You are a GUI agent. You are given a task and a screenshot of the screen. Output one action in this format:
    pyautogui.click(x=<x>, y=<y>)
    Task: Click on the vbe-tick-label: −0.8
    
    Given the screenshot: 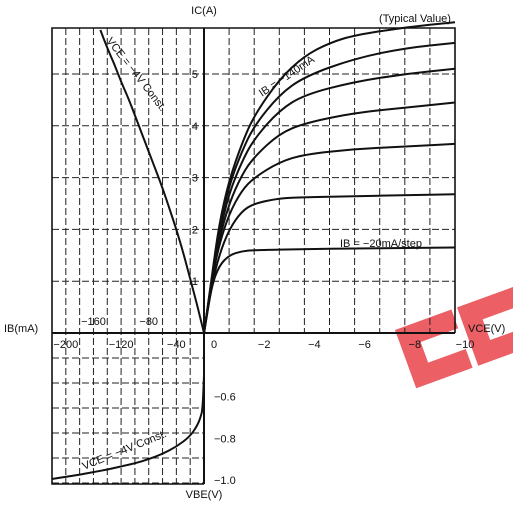 What is the action you would take?
    pyautogui.click(x=225, y=439)
    